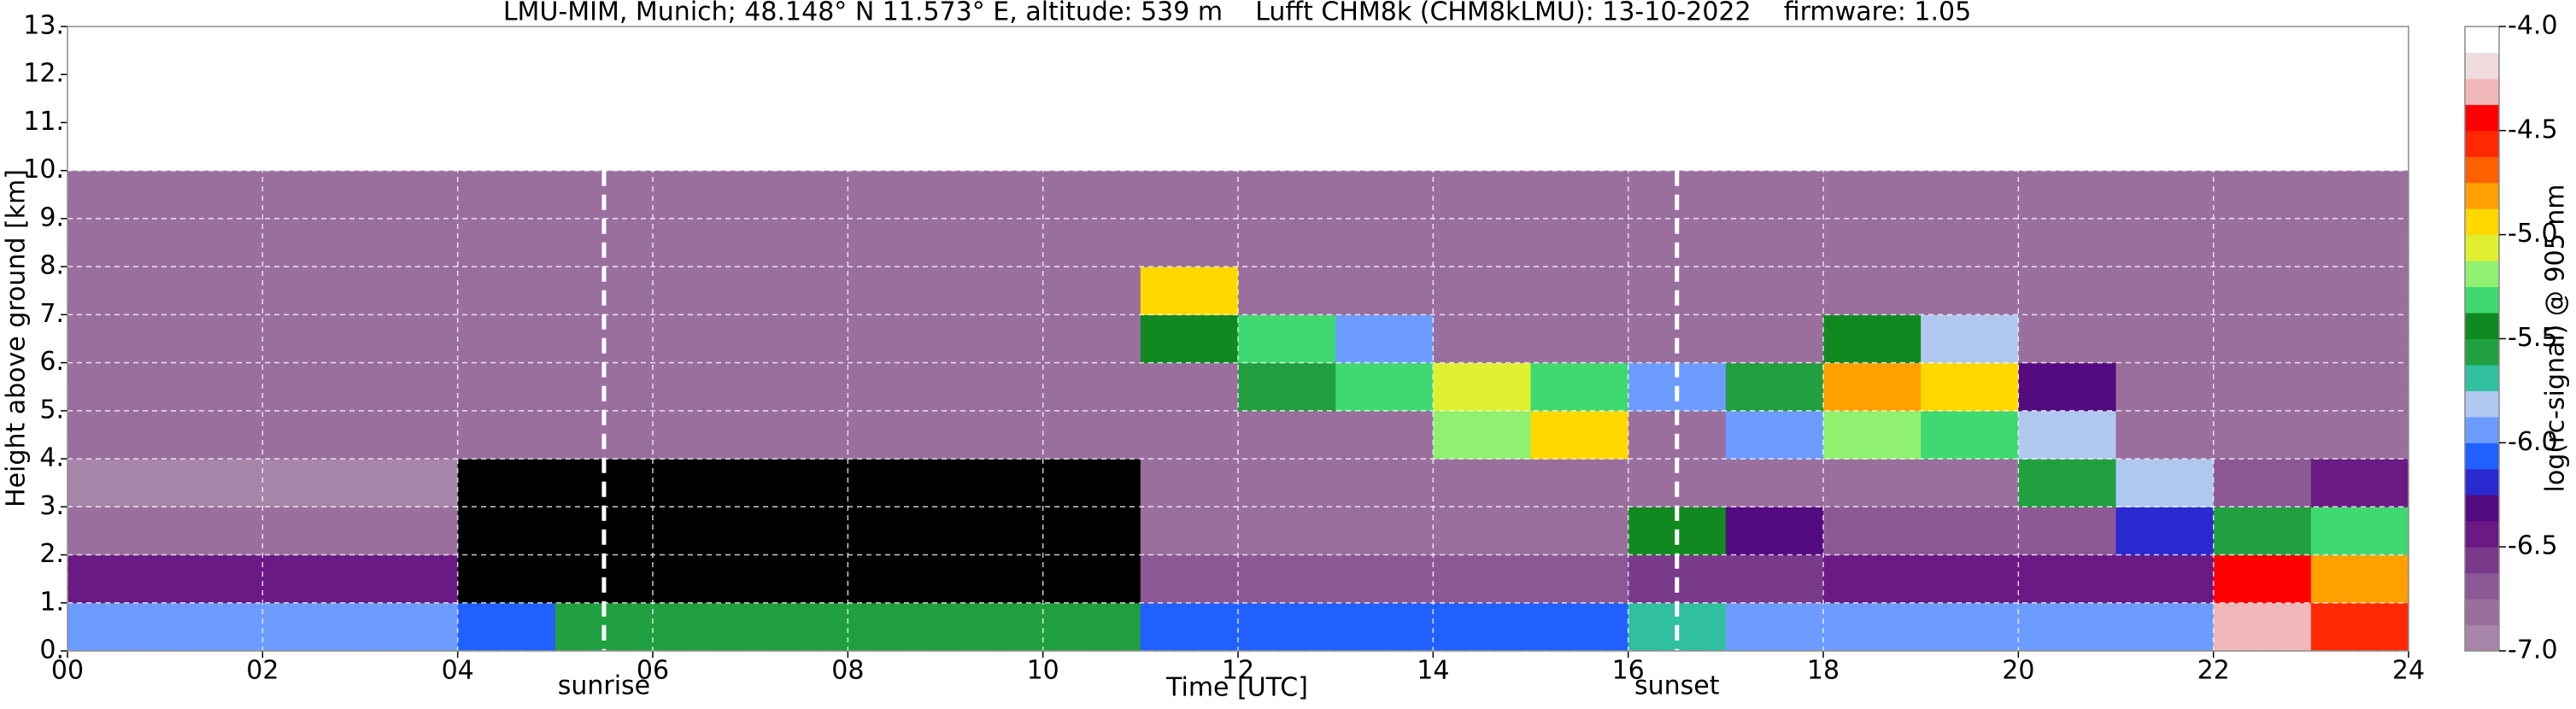 Image resolution: width=2576 pixels, height=709 pixels. Describe the element at coordinates (2533, 129) in the screenshot. I see `colorbar-tick-label: -4.5` at that location.